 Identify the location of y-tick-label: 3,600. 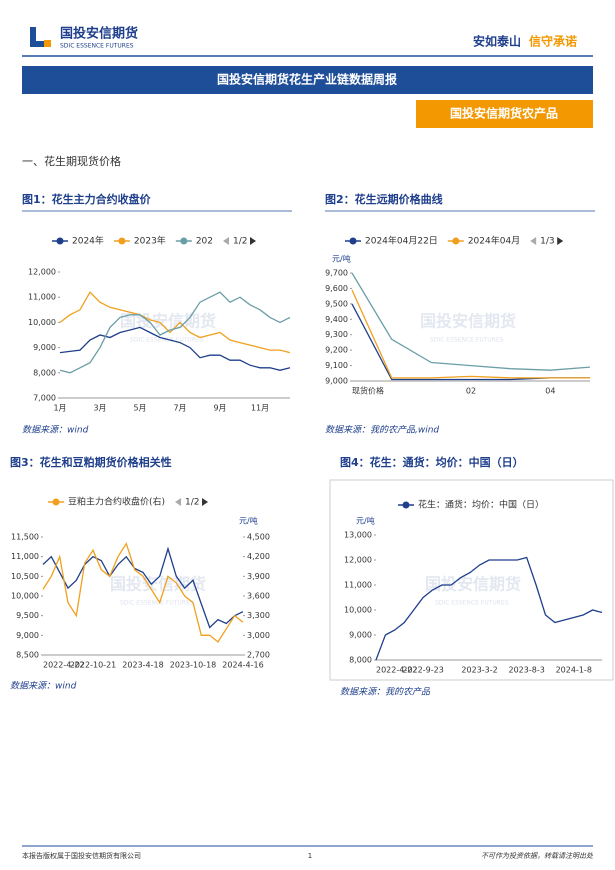
(258, 596).